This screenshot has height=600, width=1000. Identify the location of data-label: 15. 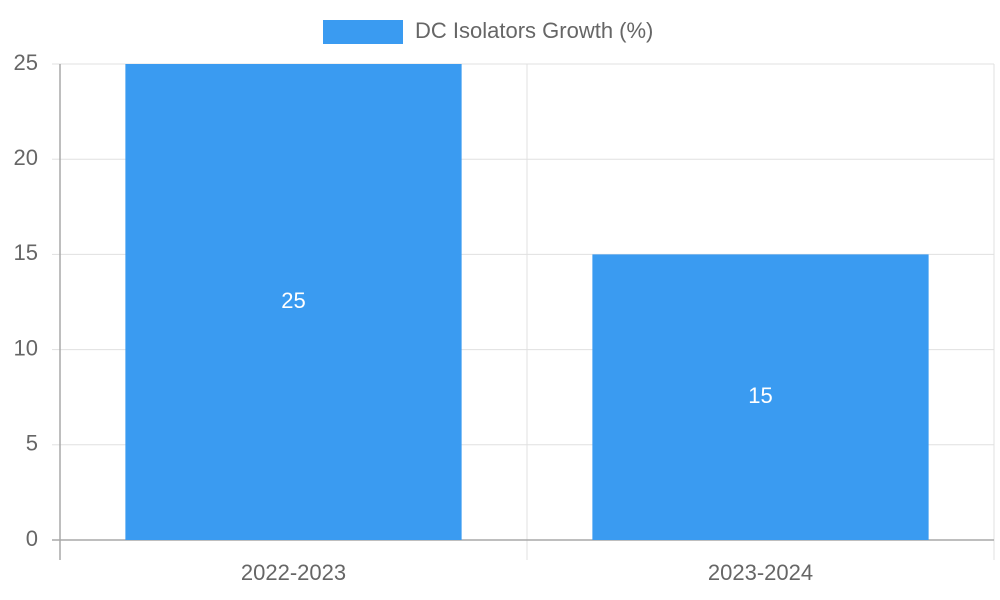
(760, 395).